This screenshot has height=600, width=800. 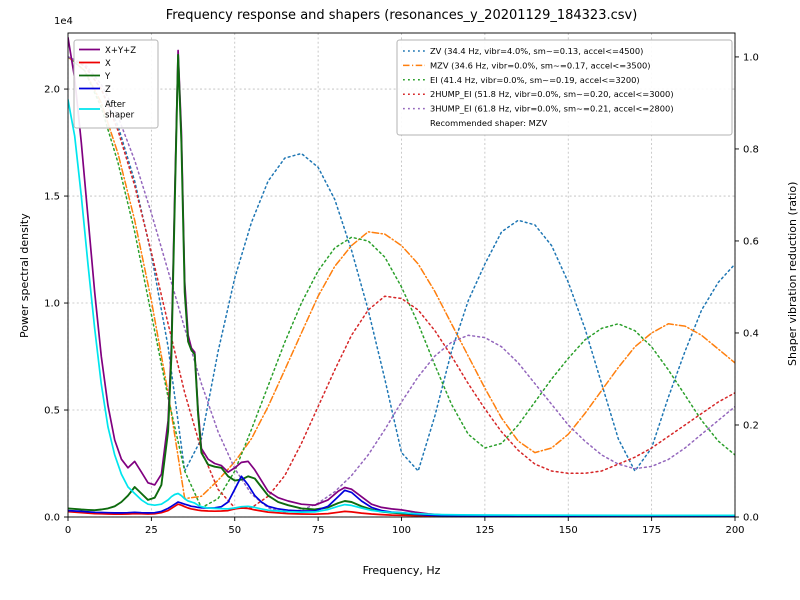 I want to click on x-tick-label: 50, so click(x=234, y=530).